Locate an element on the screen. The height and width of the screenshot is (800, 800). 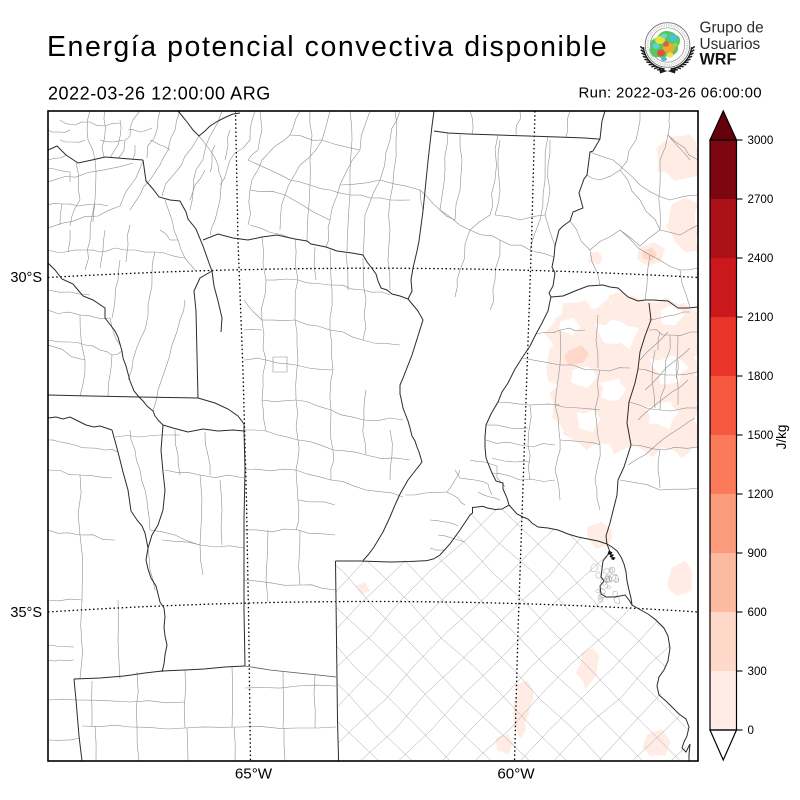
svg-text: 900 is located at coordinates (757, 553).